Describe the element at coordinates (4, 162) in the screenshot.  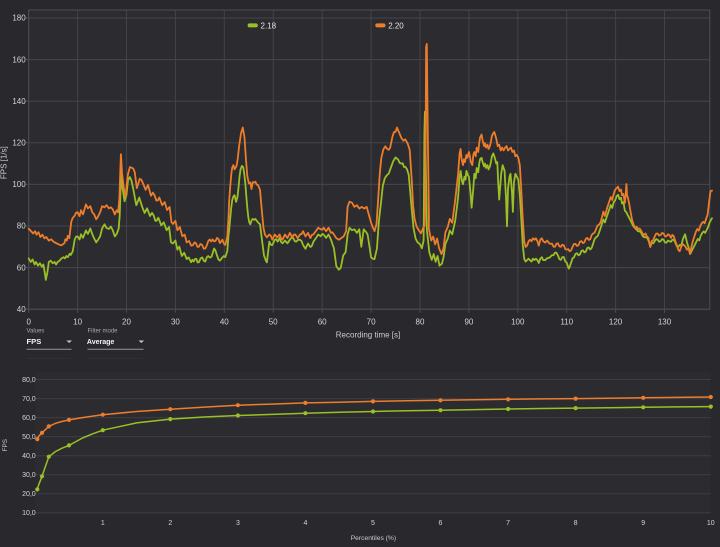
I see `svg-text: FPS [1/s]` at that location.